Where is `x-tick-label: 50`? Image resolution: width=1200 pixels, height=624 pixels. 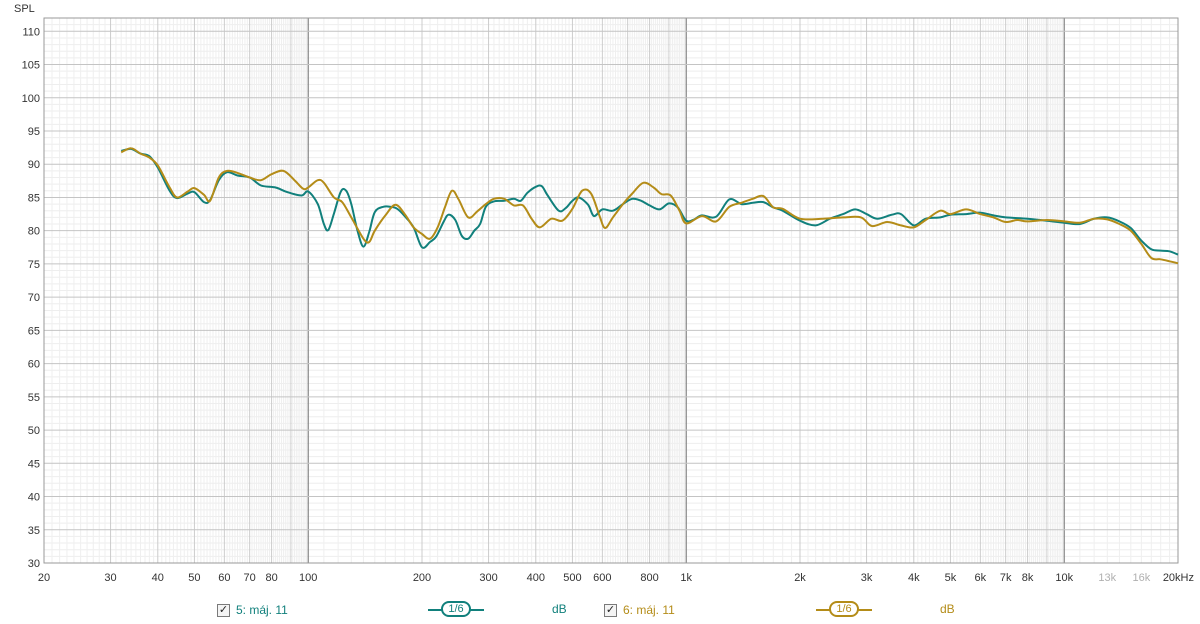 x-tick-label: 50 is located at coordinates (194, 578).